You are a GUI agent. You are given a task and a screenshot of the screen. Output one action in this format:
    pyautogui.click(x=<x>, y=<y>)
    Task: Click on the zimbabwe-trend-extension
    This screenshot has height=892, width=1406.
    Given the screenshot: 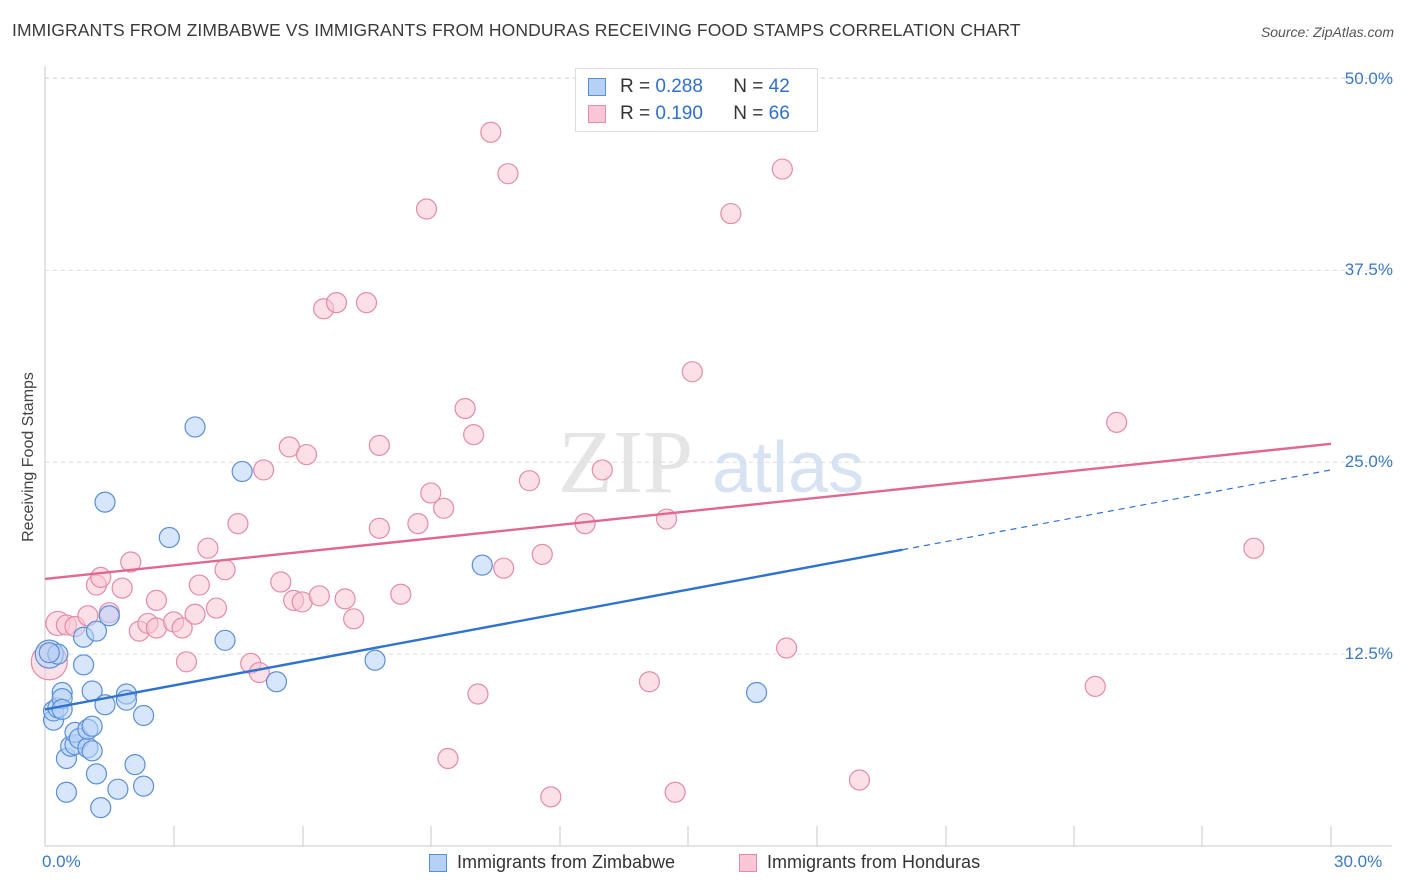 What is the action you would take?
    pyautogui.click(x=1117, y=510)
    